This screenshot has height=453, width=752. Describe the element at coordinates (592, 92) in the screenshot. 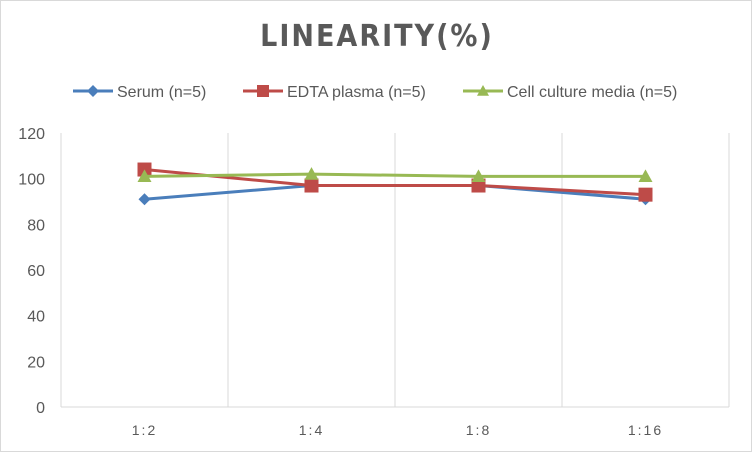

I see `legend-label: Cell culture media (n=5)` at that location.